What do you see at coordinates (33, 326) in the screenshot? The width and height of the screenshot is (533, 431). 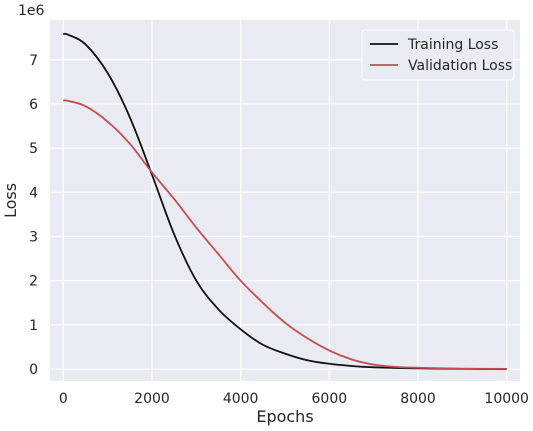 I see `y-tick-label: 1` at bounding box center [33, 326].